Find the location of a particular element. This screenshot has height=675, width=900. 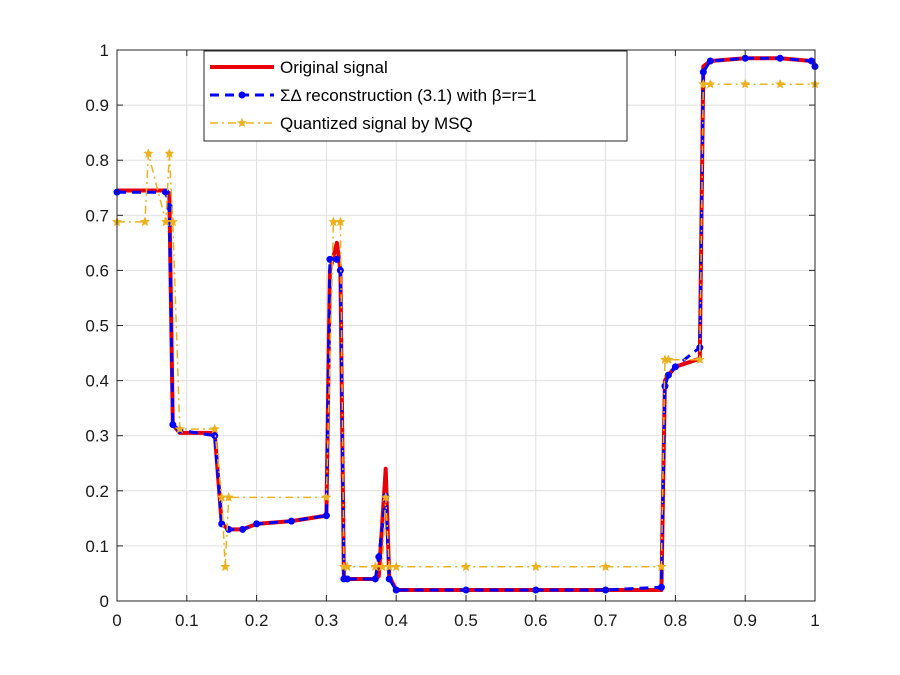

legend-label-0: Original signal is located at coordinates (334, 67).